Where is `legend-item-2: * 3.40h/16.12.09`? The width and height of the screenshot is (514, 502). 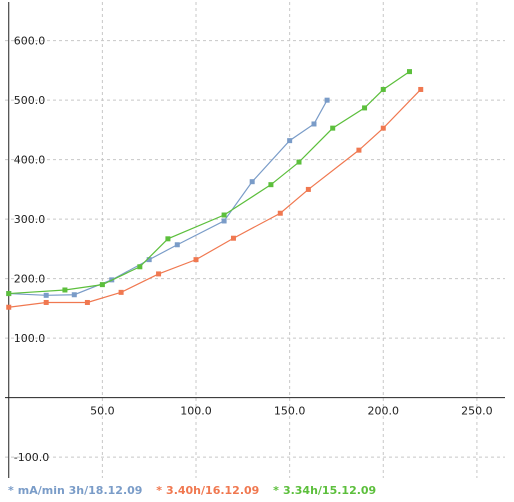
legend-item-2: * 3.40h/16.12.09 is located at coordinates (209, 490).